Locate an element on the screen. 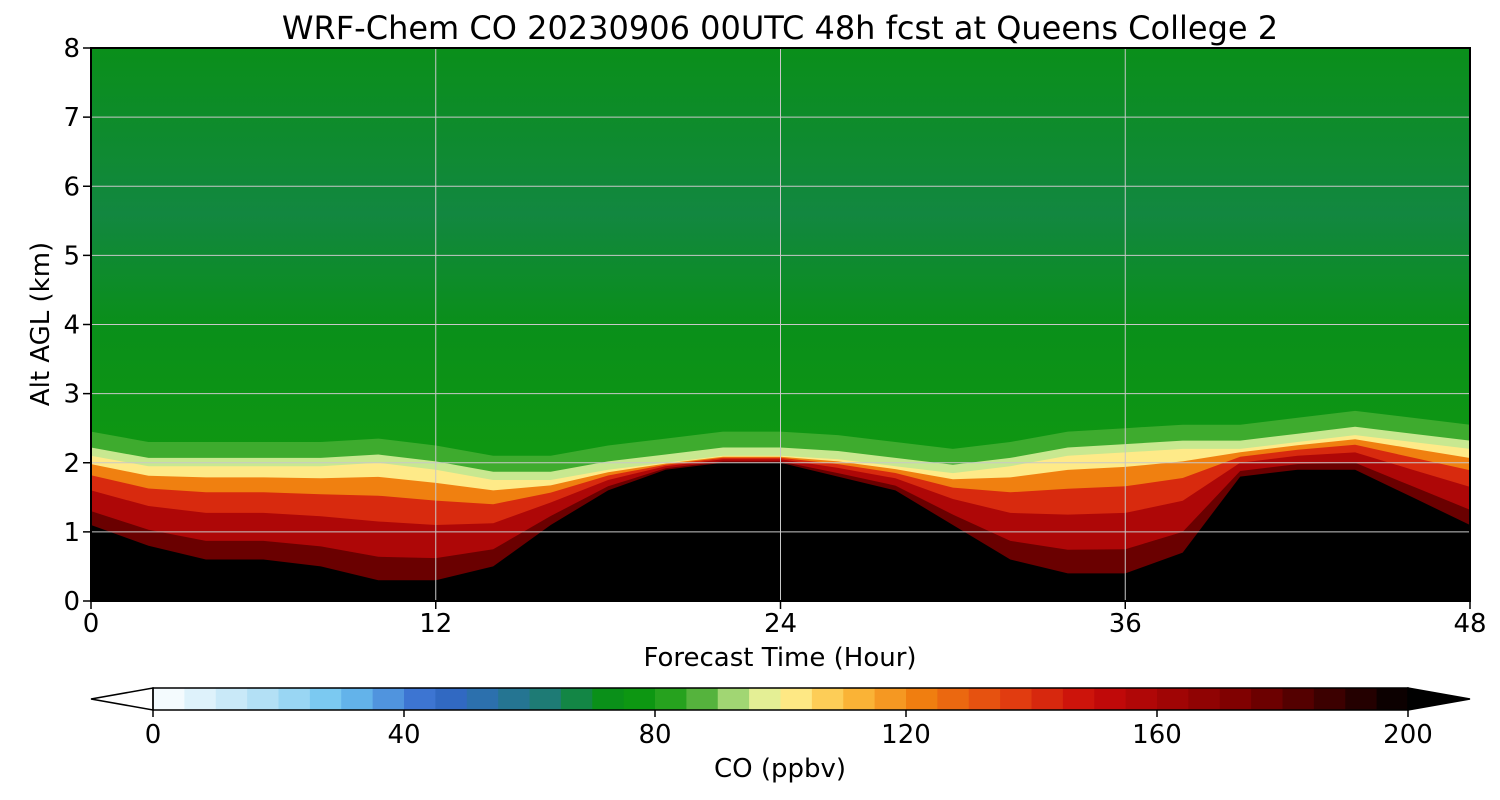 The width and height of the screenshot is (1500, 800). x-tick-label: 36 is located at coordinates (1125, 624).